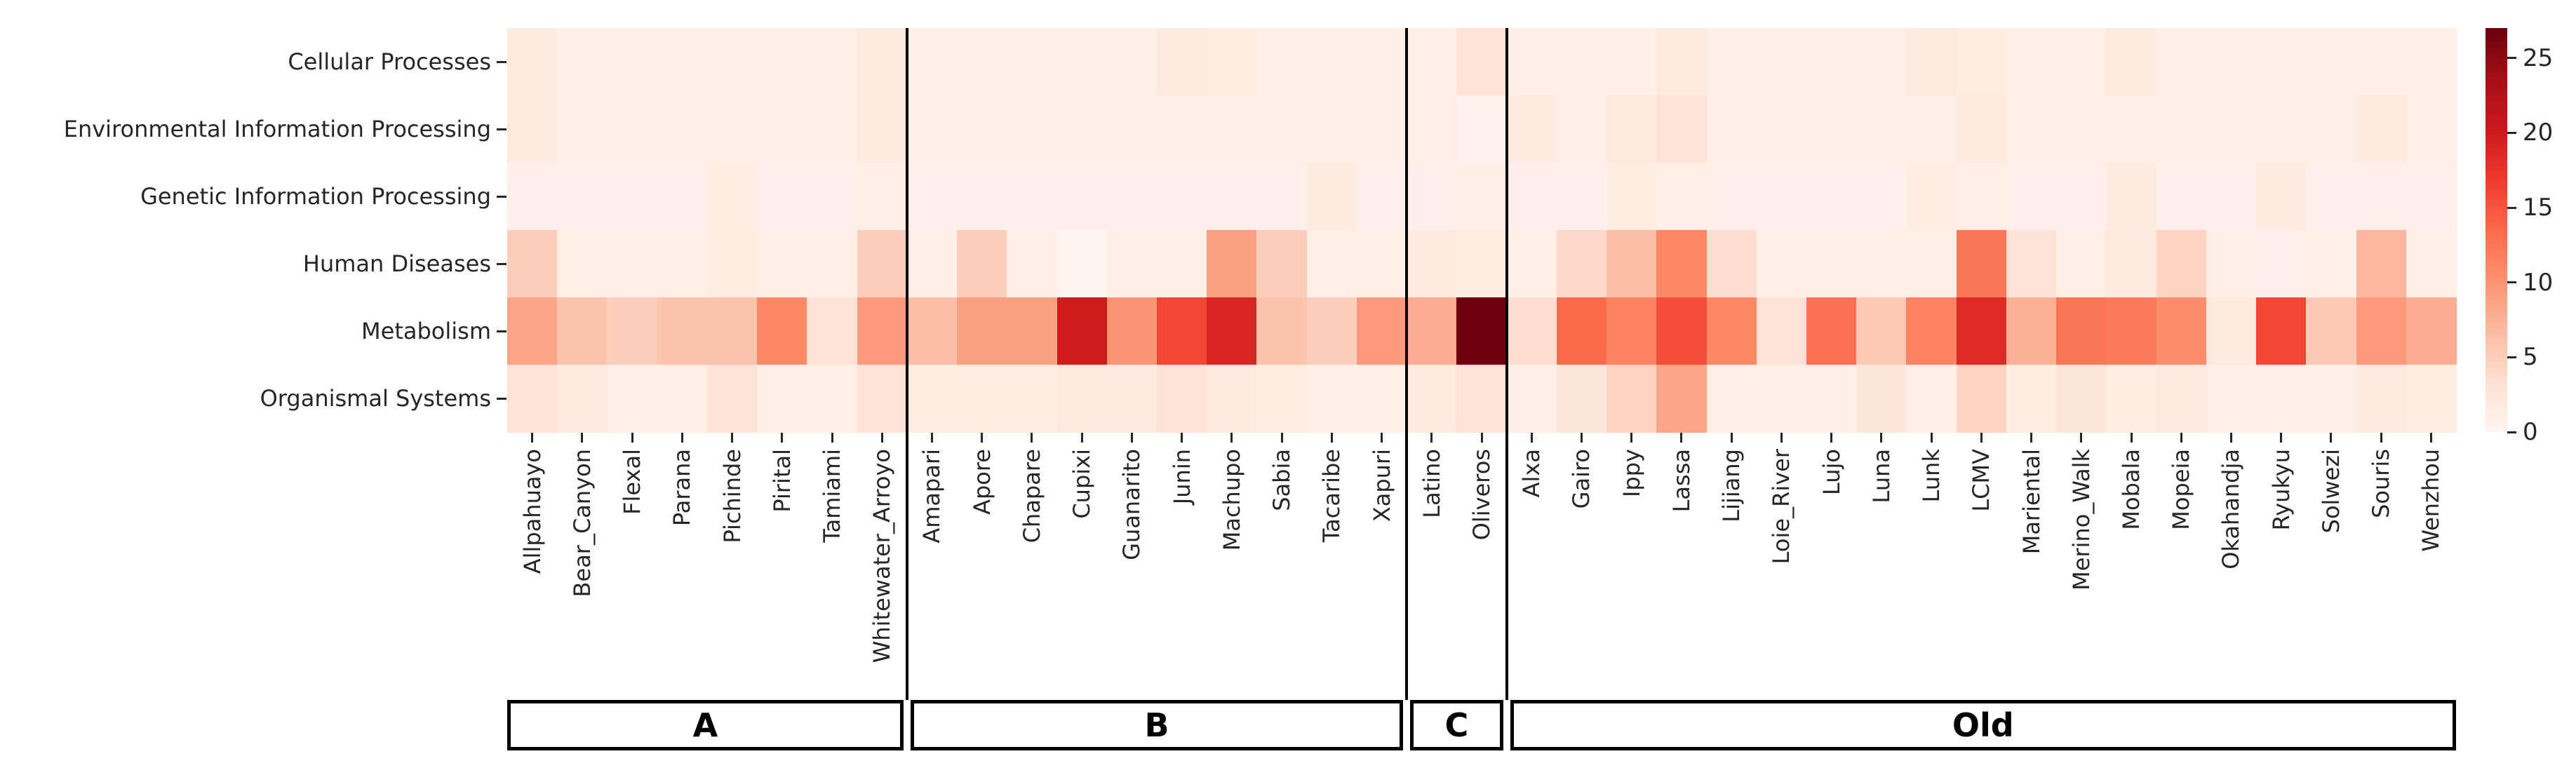 The image size is (2576, 775). I want to click on x-tick-label: Loie_River, so click(1781, 507).